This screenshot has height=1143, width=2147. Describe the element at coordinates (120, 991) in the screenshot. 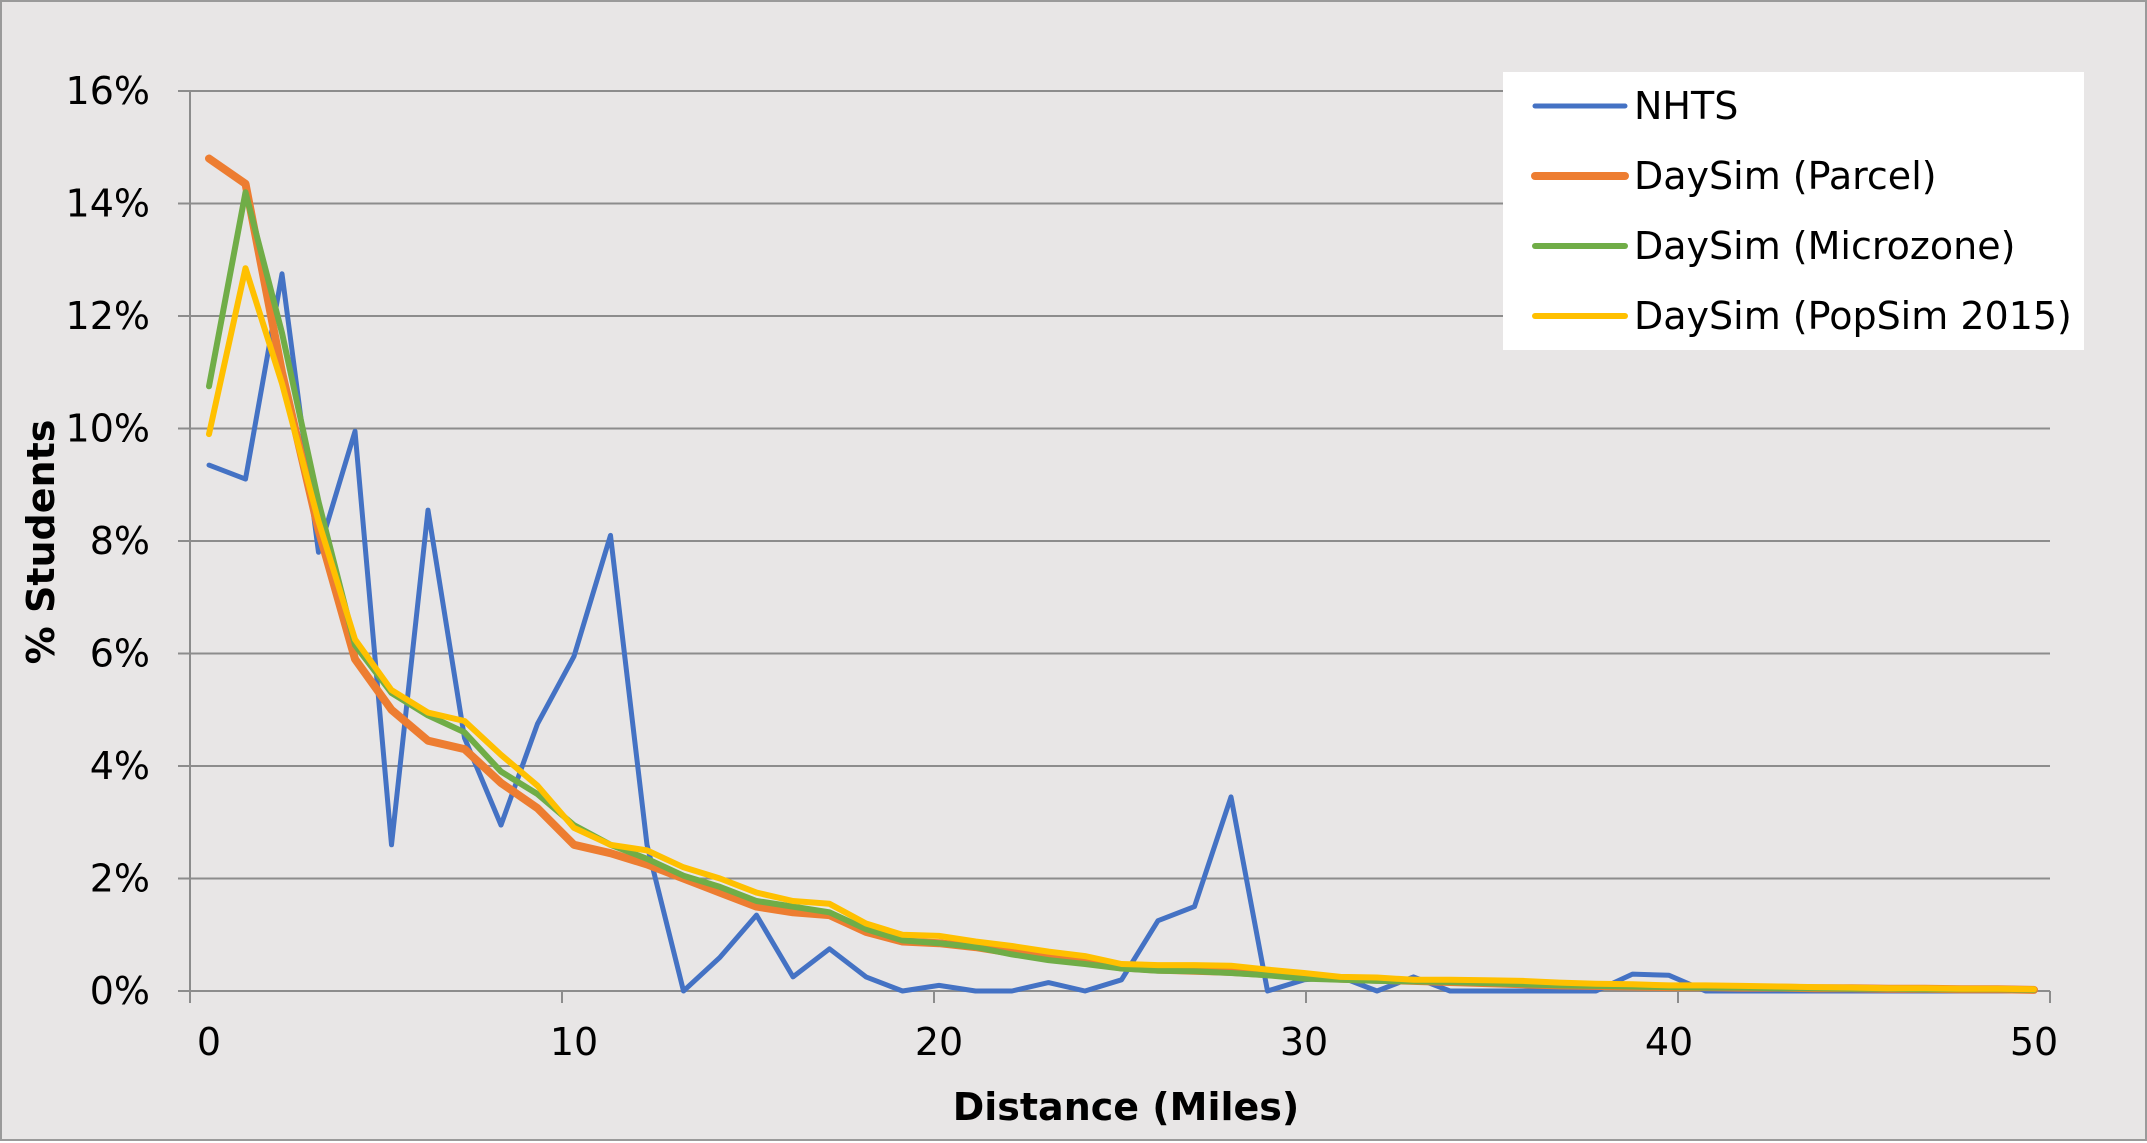

I see `y-tick-label: 0%` at that location.